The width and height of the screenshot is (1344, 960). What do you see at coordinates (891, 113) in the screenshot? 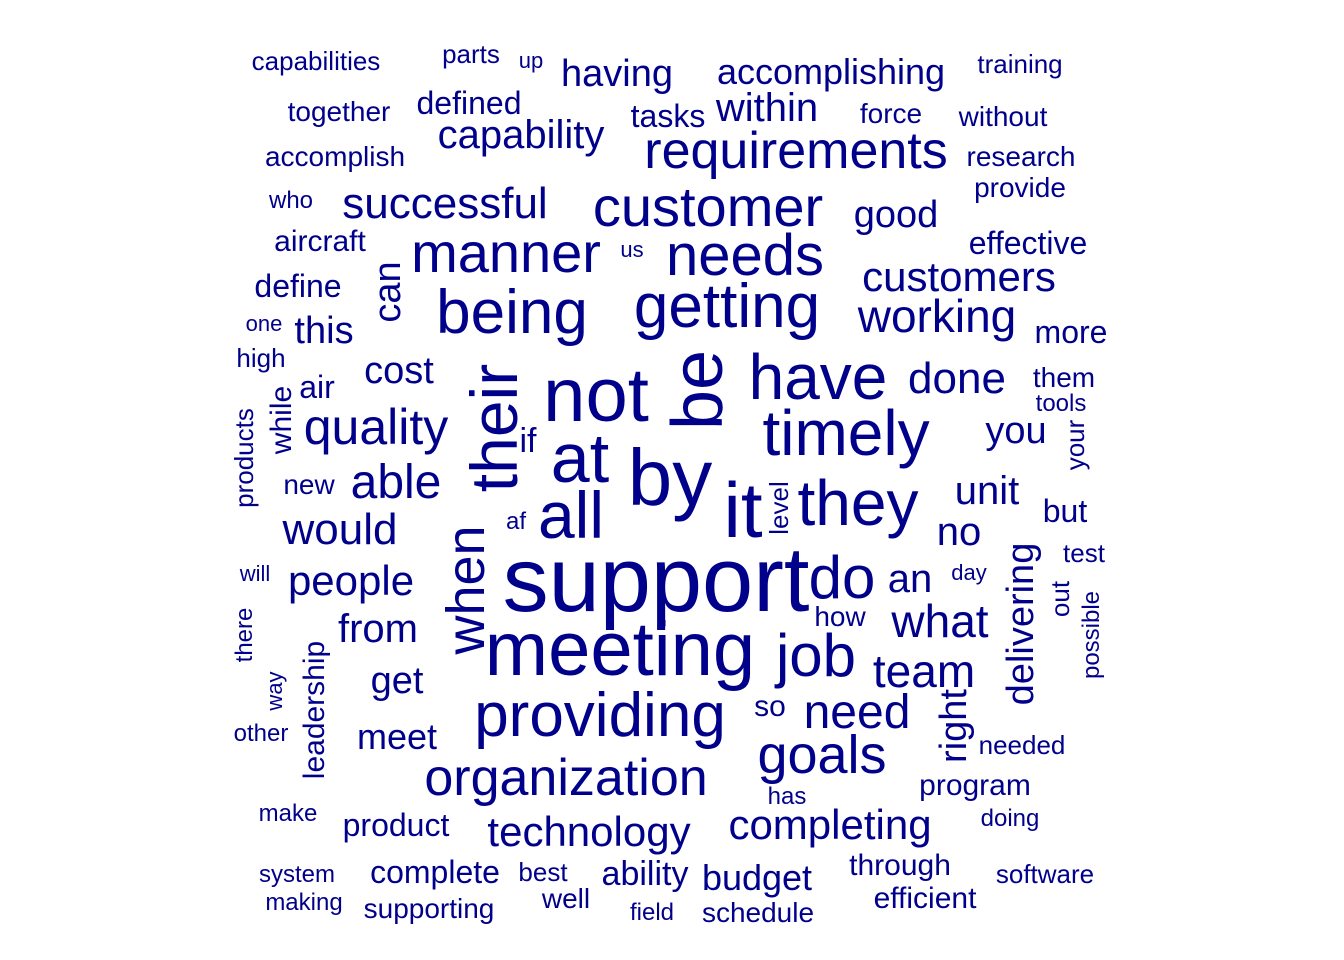
I see `word-force: force` at bounding box center [891, 113].